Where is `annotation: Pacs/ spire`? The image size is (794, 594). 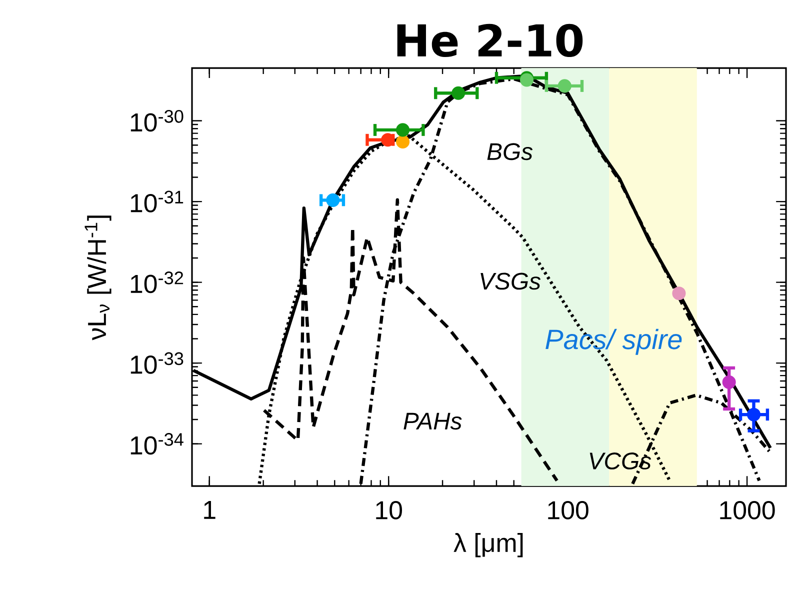 annotation: Pacs/ spire is located at coordinates (614, 341).